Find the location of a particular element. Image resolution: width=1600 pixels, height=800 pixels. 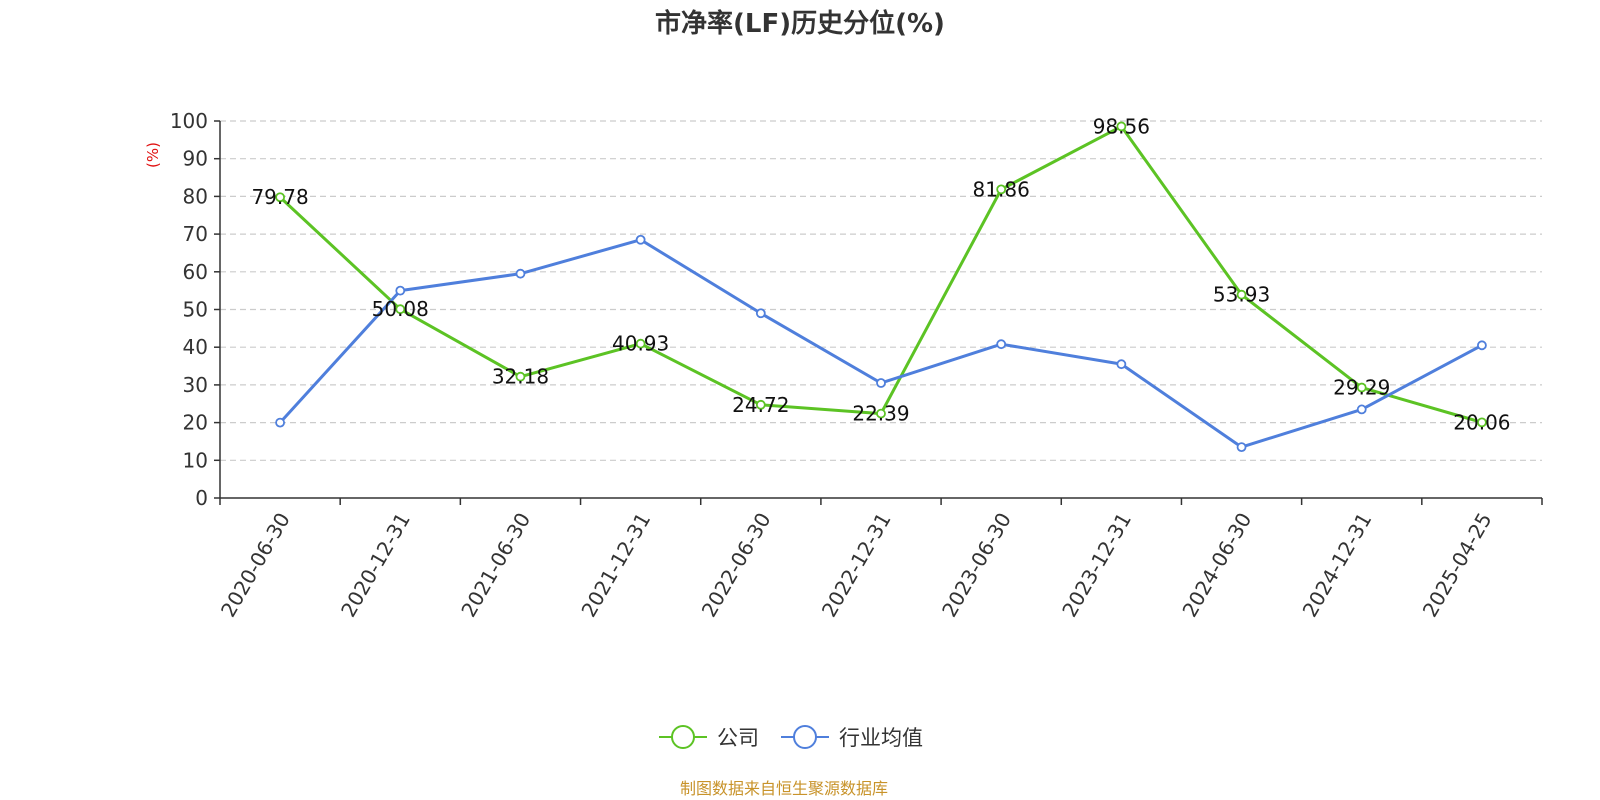

data-label: 79.78 is located at coordinates (279, 197).